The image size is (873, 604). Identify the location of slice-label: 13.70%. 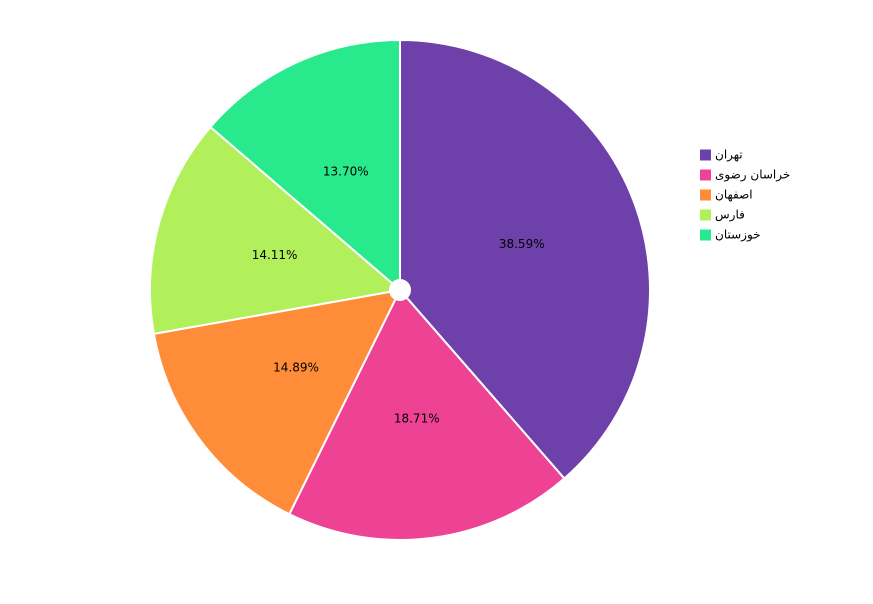
(346, 171).